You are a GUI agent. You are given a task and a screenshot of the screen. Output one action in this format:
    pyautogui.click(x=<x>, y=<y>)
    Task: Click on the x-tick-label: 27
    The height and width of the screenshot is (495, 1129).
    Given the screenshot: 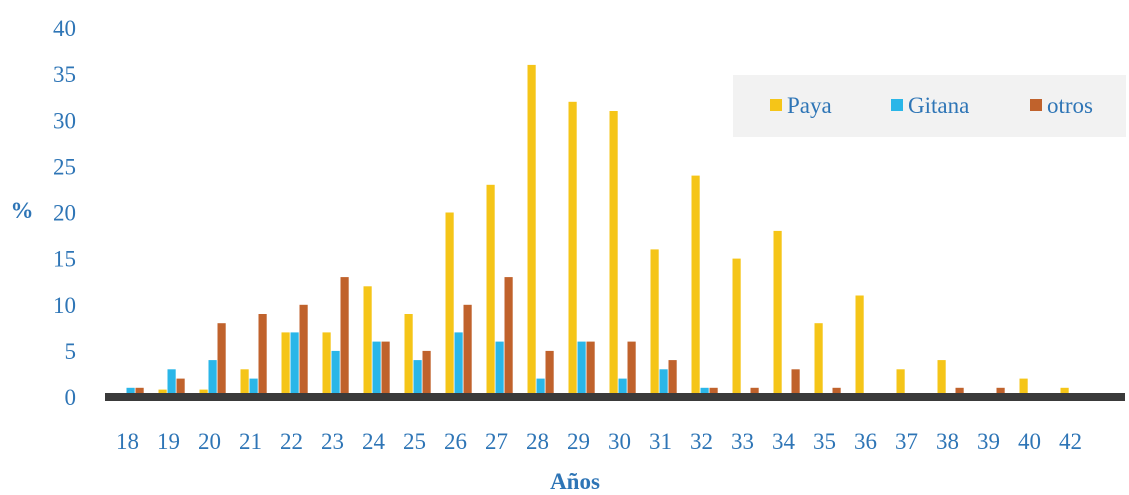 What is the action you would take?
    pyautogui.click(x=496, y=441)
    